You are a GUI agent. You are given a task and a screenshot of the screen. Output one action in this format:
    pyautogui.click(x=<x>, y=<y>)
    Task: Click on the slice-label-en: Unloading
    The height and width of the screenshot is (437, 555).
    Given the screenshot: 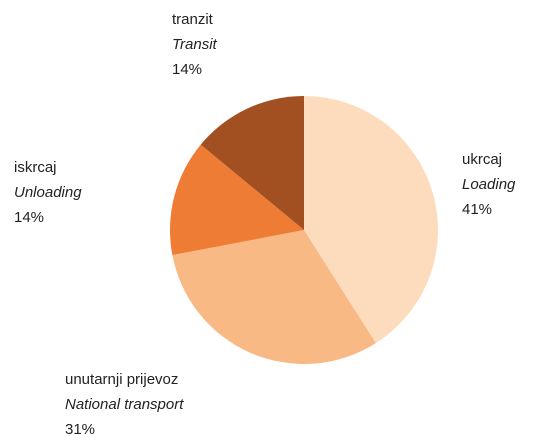 What is the action you would take?
    pyautogui.click(x=48, y=192)
    